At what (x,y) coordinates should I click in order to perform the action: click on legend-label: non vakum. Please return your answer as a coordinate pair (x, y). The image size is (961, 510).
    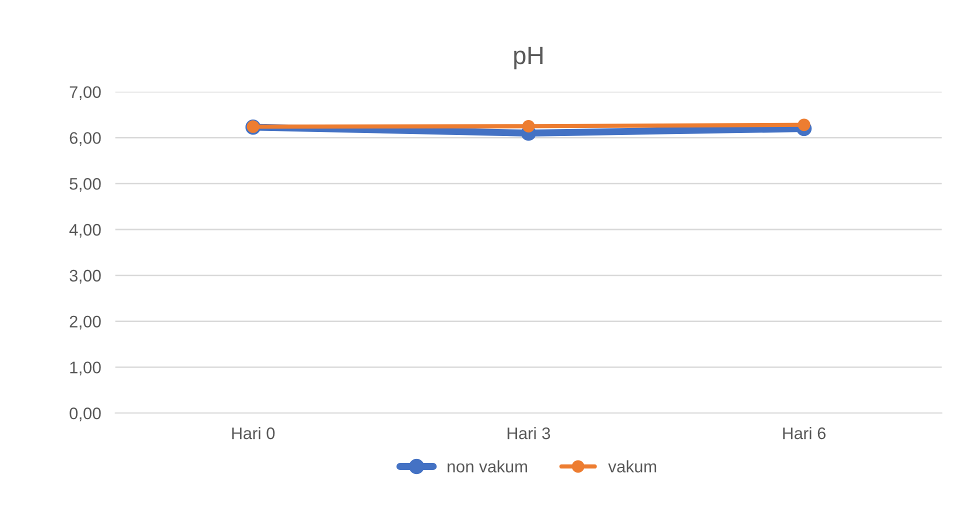
    Looking at the image, I should click on (488, 466).